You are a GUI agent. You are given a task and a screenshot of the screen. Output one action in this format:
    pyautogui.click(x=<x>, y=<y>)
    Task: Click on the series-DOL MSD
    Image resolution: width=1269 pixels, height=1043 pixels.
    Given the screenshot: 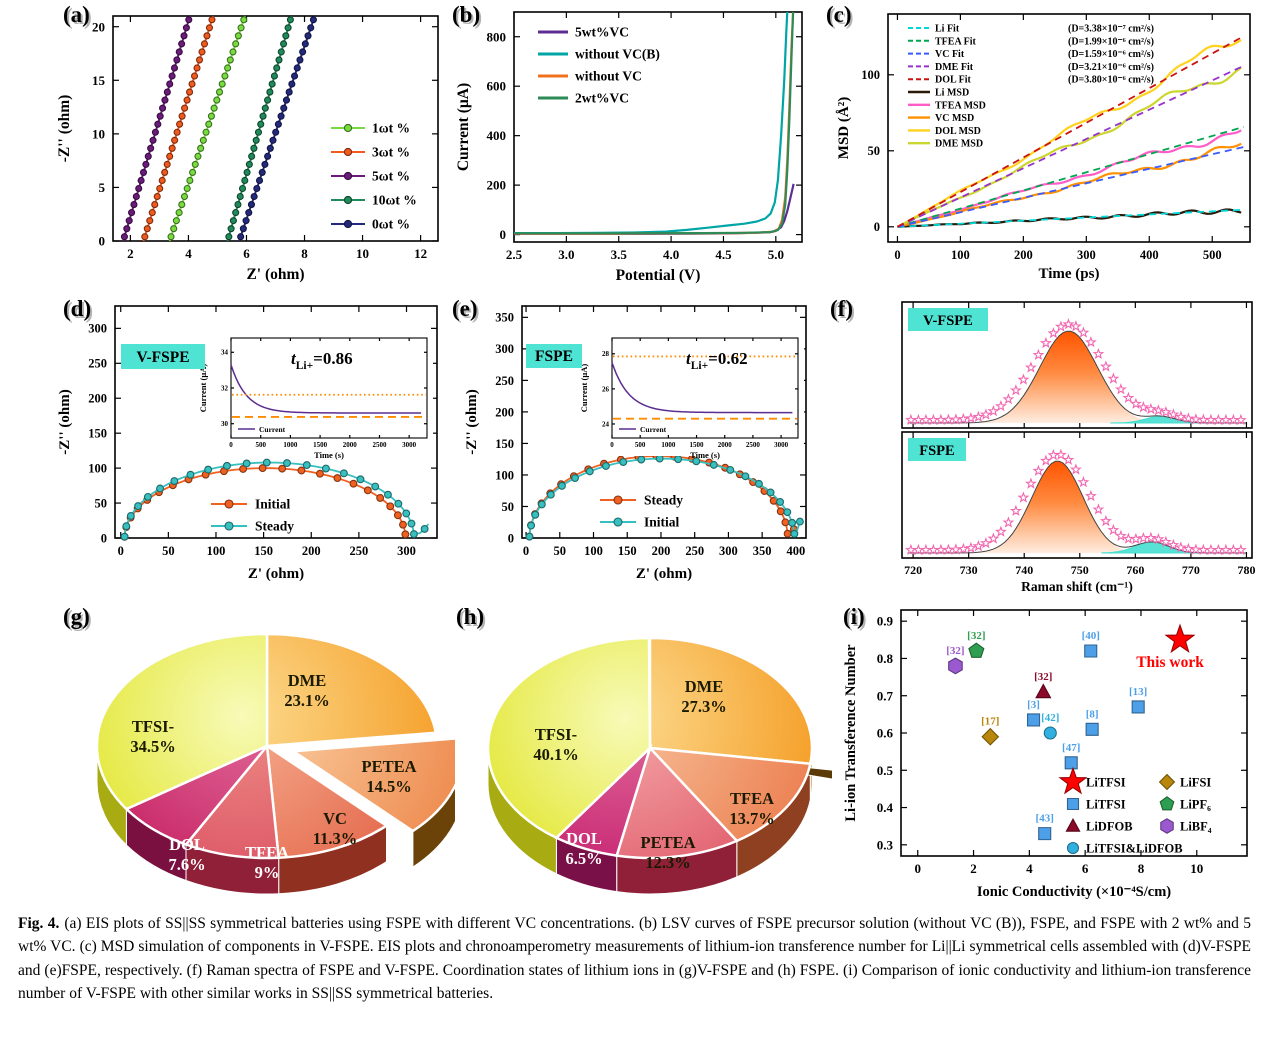 What is the action you would take?
    pyautogui.click(x=1069, y=133)
    